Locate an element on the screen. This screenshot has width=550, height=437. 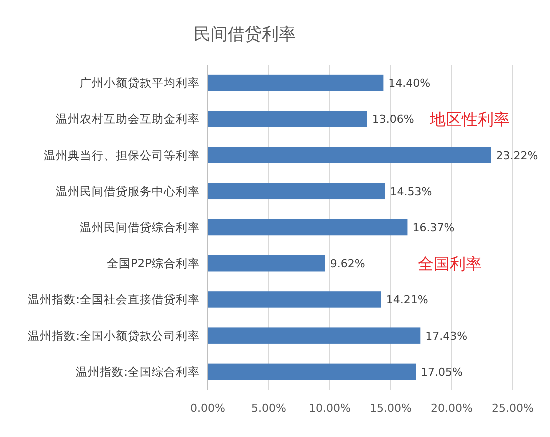
annotation: 全国利率 is located at coordinates (450, 264).